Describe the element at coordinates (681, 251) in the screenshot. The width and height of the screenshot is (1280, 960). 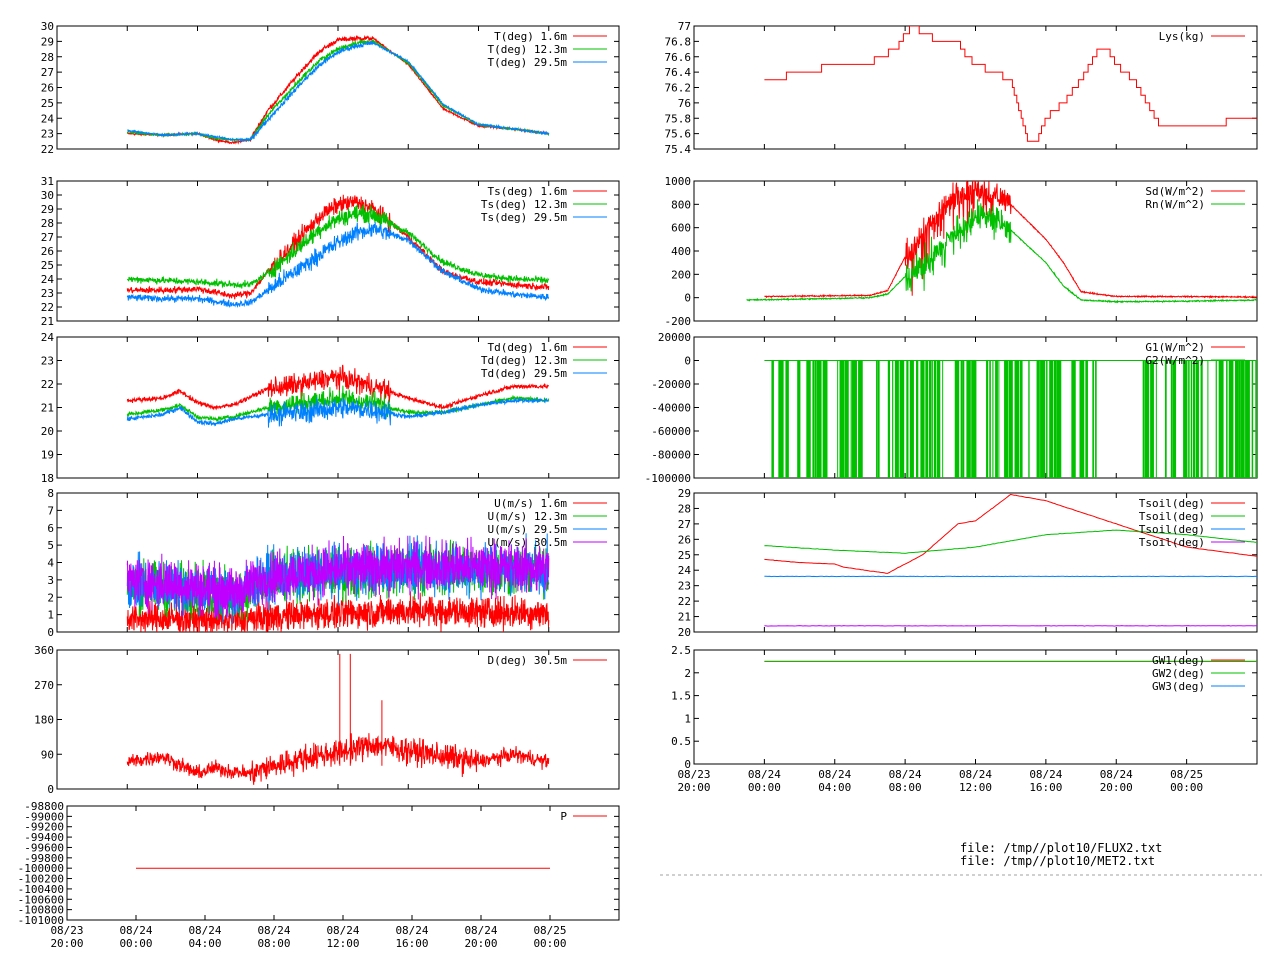
I see `y-tick-label: 400` at that location.